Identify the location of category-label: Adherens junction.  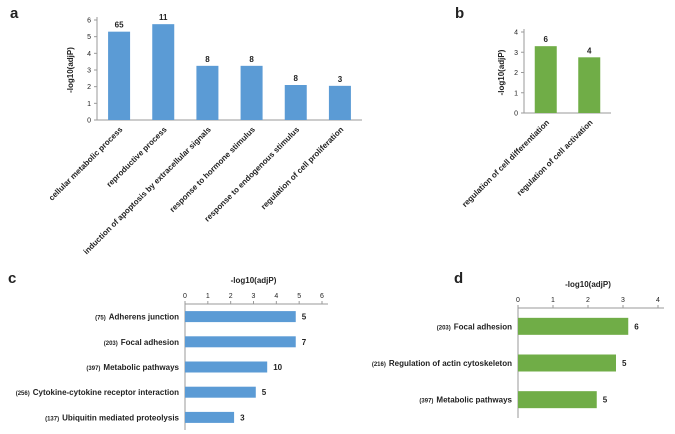
(144, 317).